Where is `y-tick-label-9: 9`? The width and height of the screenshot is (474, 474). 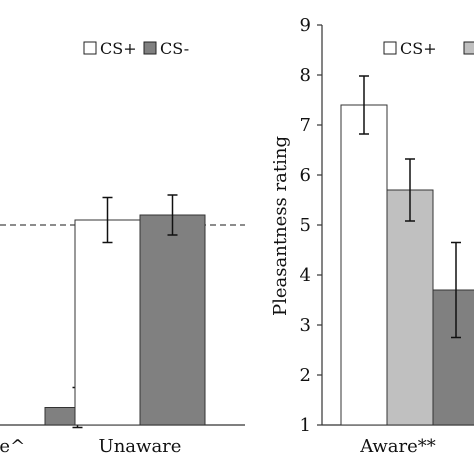
y-tick-label-9: 9 is located at coordinates (305, 25).